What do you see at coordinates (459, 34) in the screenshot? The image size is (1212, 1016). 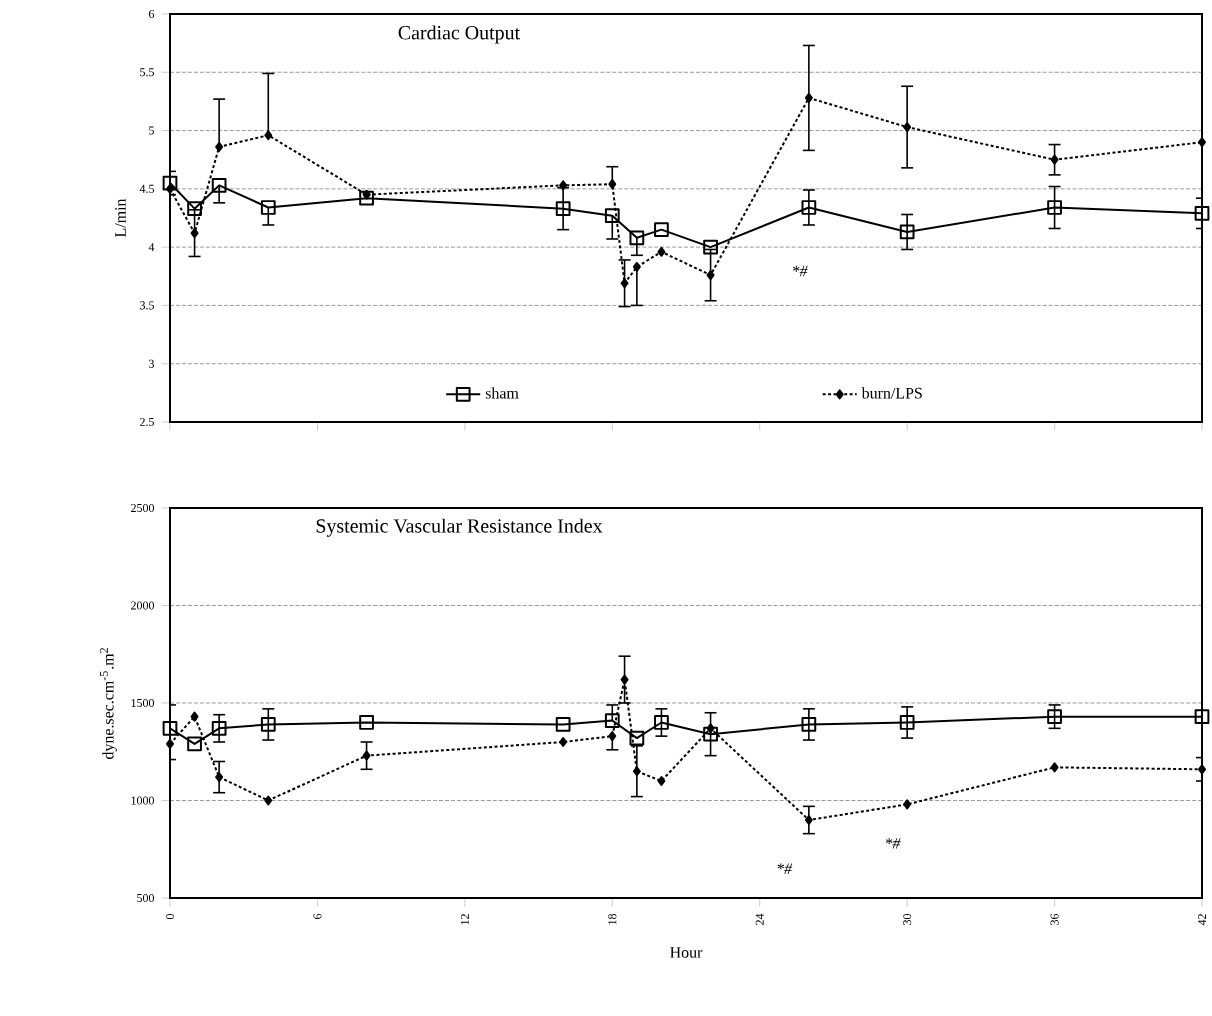 I see `text: Cardiac Output` at bounding box center [459, 34].